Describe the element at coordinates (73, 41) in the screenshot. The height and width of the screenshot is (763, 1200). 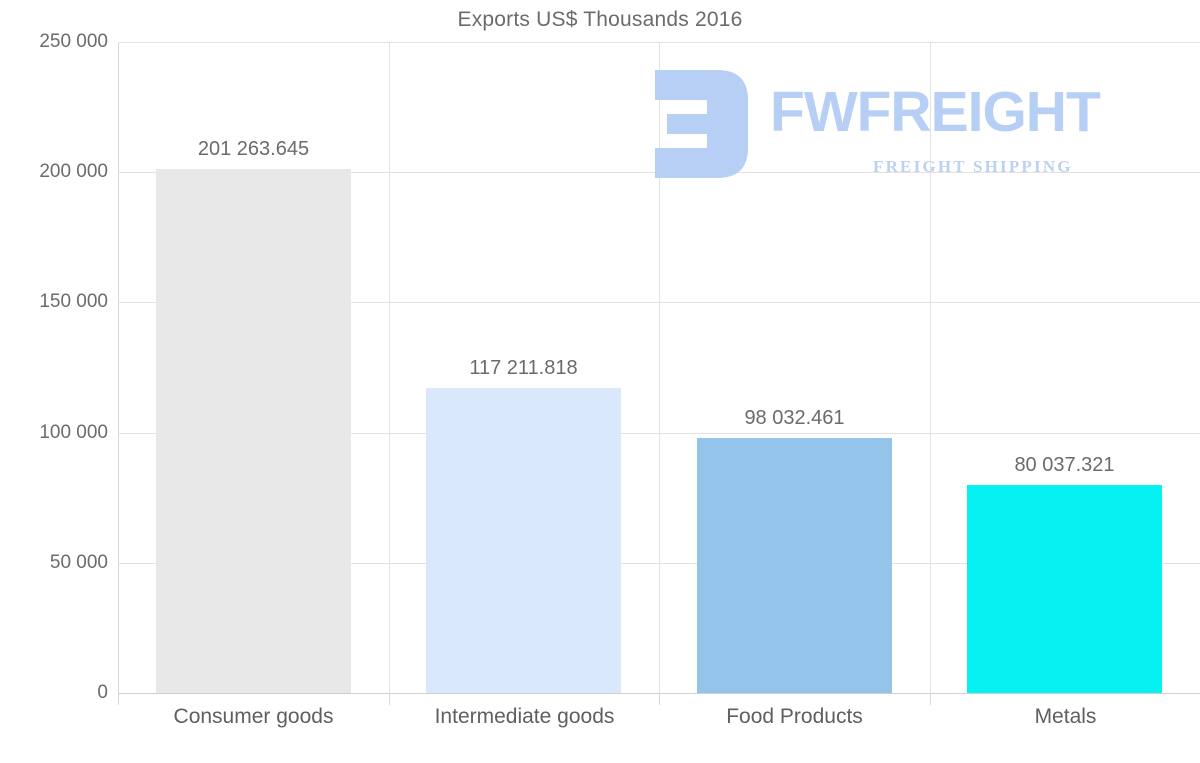
I see `y-axis-tick-label: 250 000` at that location.